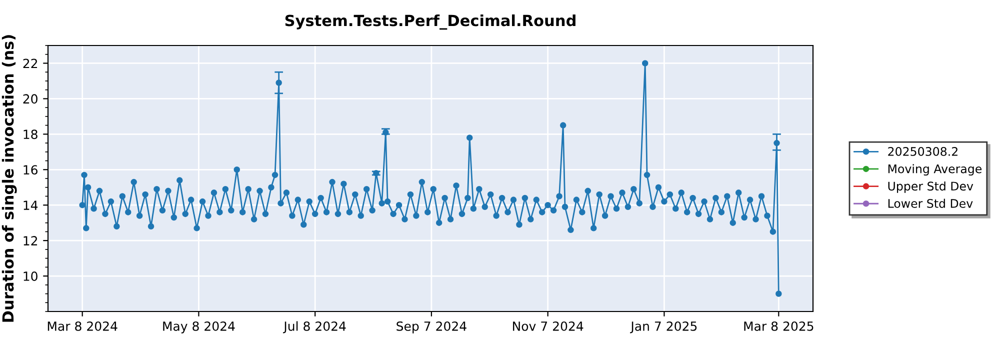  What do you see at coordinates (779, 326) in the screenshot?
I see `x-tick-label: Mar 8 2025` at bounding box center [779, 326].